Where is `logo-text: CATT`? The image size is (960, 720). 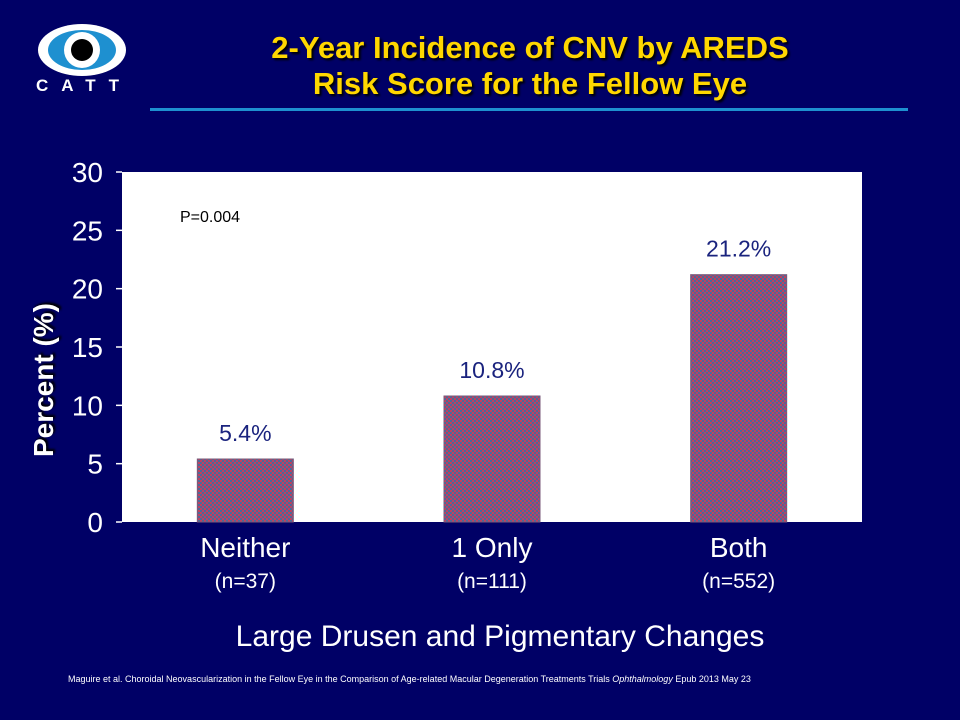 logo-text: CATT is located at coordinates (84, 85).